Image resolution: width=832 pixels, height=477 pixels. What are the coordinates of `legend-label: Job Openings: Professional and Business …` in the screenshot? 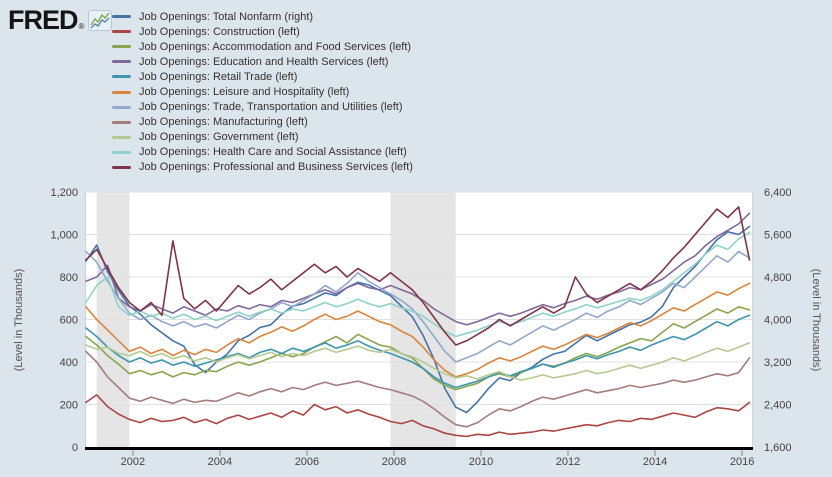 It's located at (276, 167).